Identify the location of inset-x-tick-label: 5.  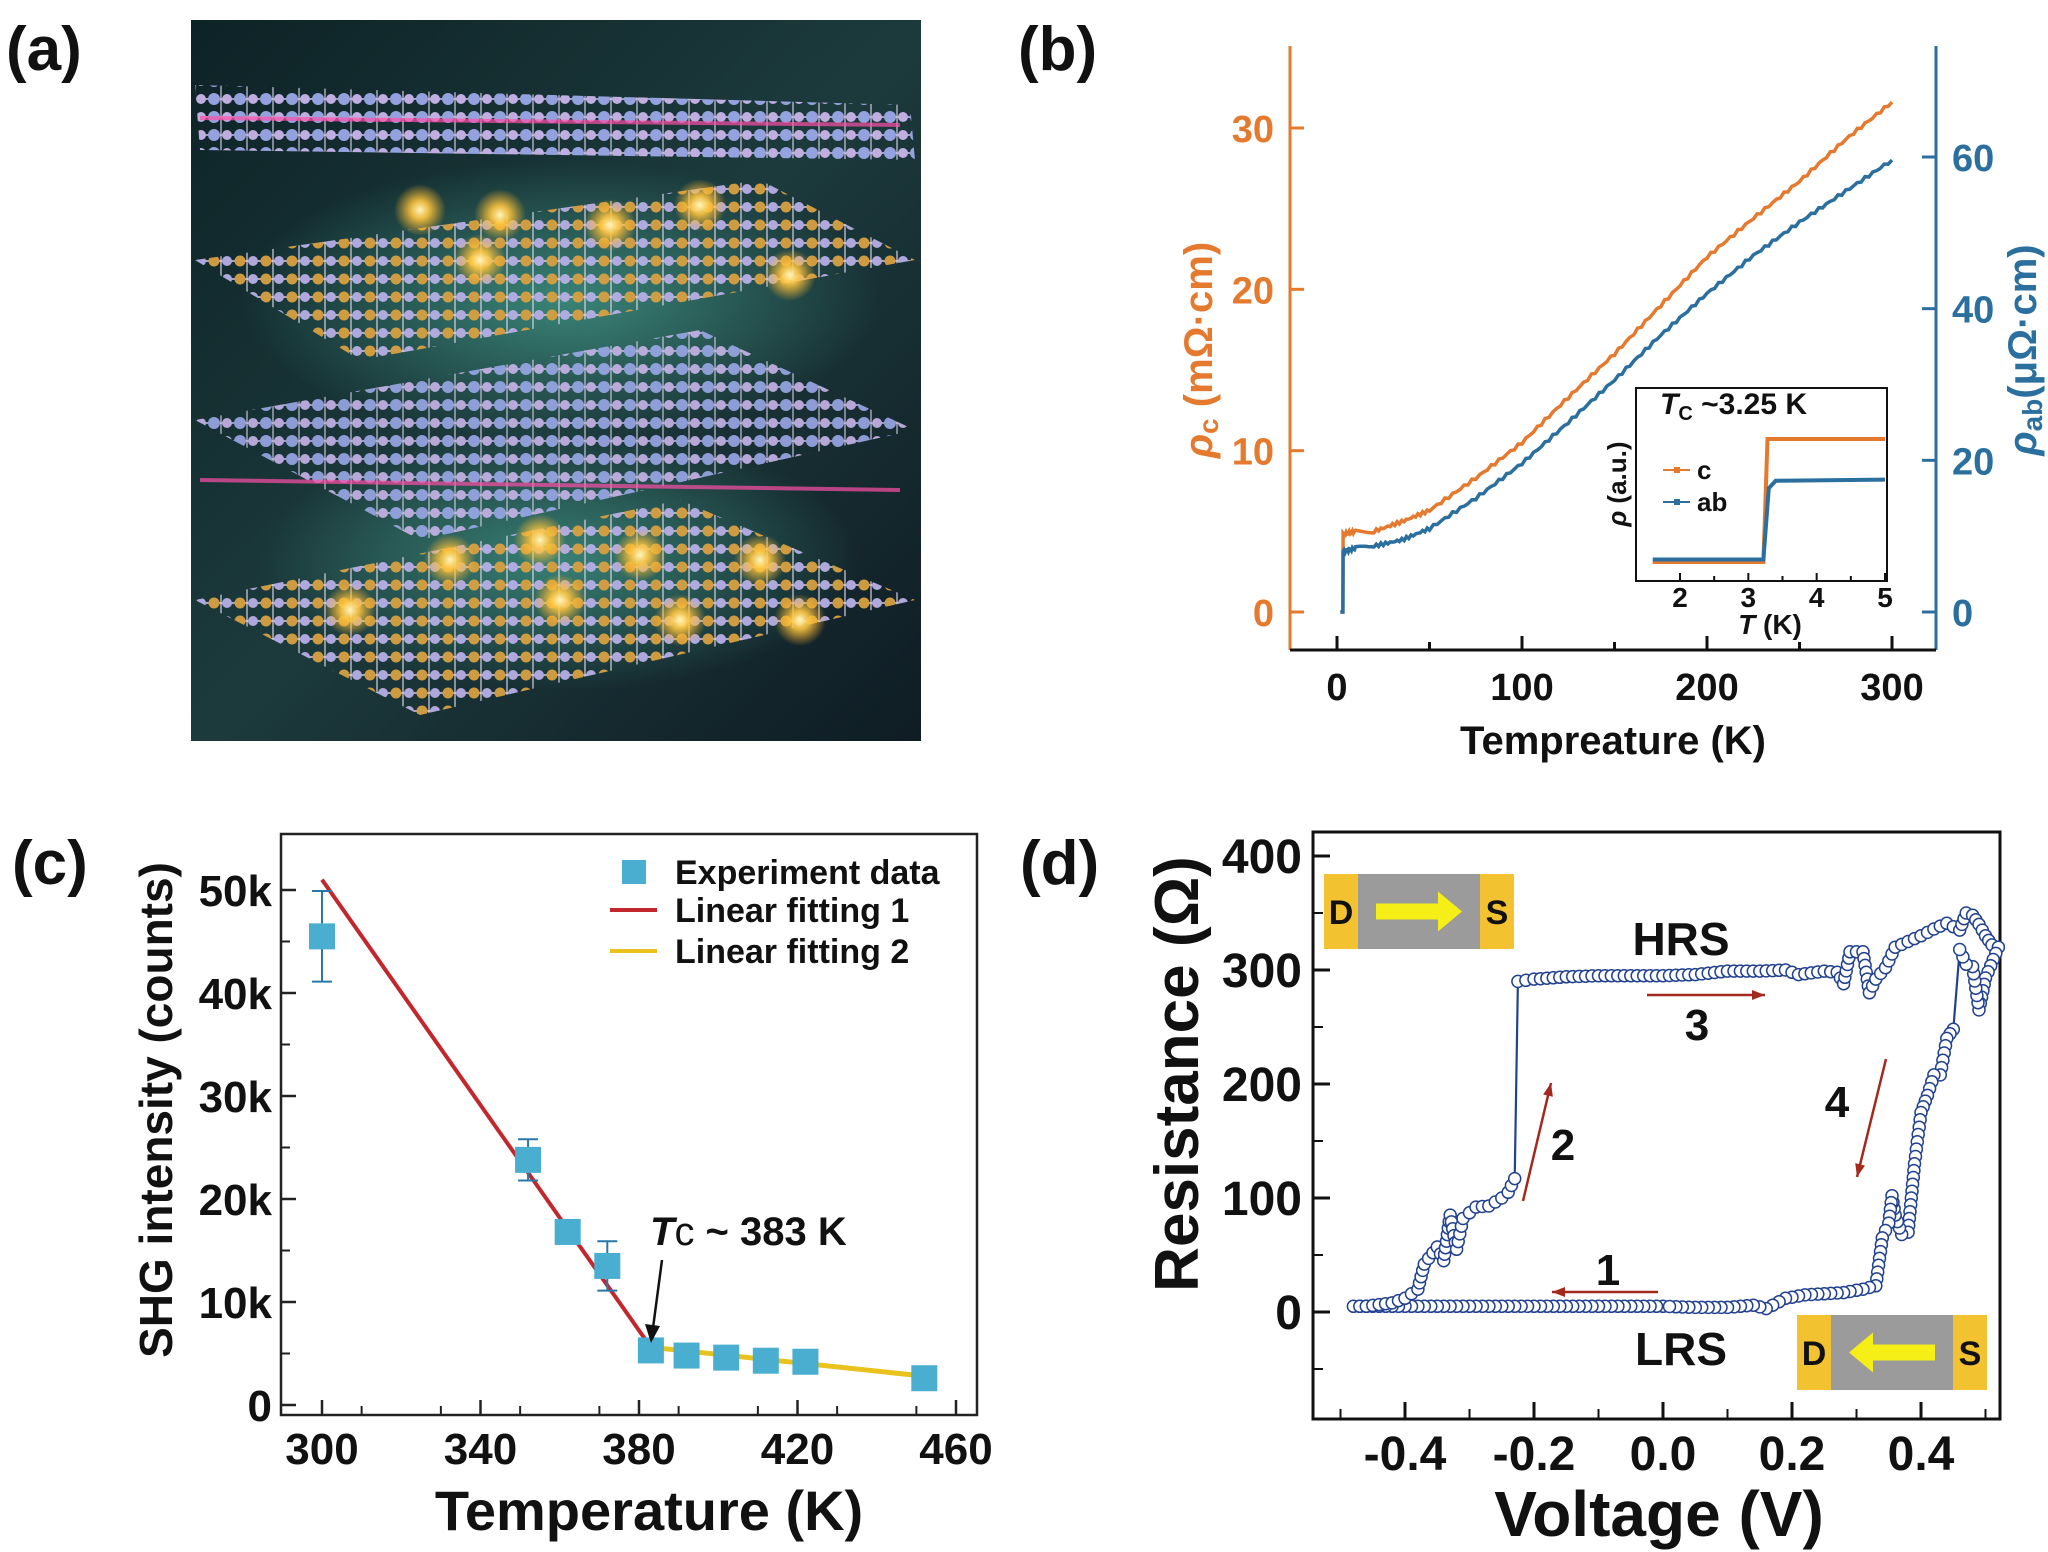
(1885, 597).